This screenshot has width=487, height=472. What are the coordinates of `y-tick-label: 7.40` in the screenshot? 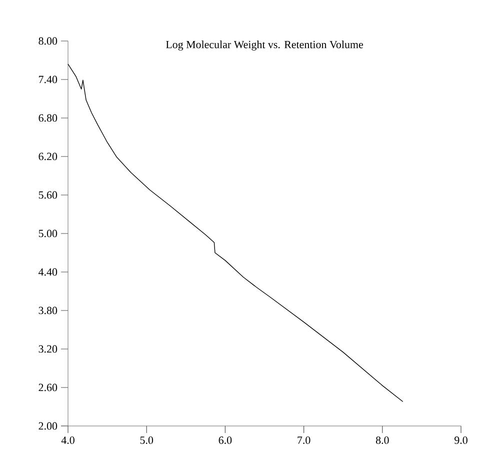 It's located at (48, 80).